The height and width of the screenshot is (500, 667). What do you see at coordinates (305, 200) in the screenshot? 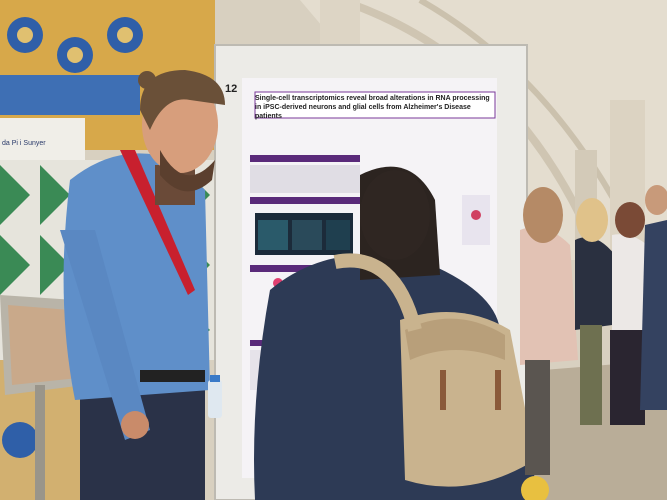
I see `poster-section-header` at bounding box center [305, 200].